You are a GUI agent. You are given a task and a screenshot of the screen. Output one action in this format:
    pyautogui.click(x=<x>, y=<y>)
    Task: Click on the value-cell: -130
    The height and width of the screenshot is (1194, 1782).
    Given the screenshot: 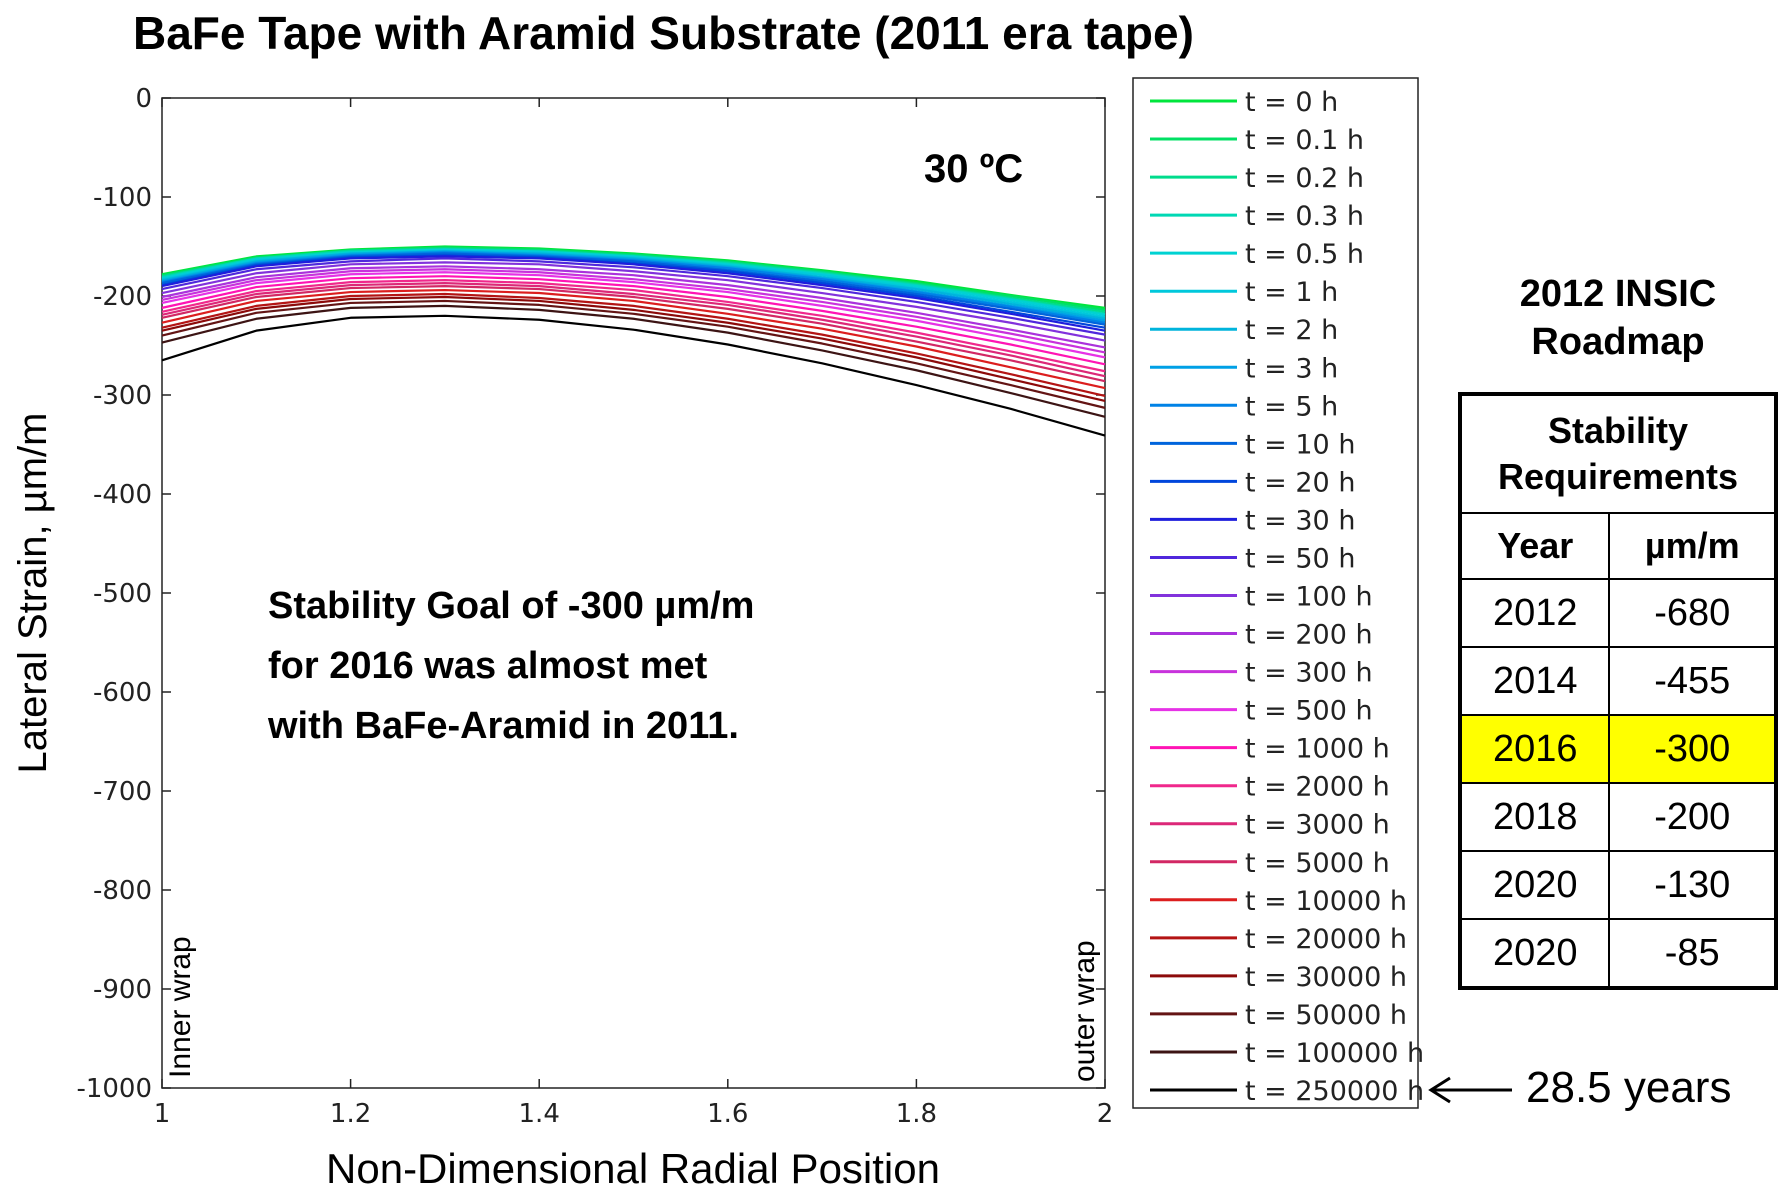 What is the action you would take?
    pyautogui.click(x=1692, y=885)
    